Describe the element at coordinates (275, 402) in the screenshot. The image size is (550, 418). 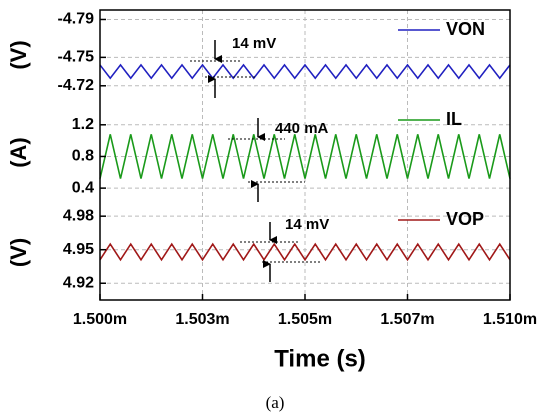
I see `caption: (a)` at that location.